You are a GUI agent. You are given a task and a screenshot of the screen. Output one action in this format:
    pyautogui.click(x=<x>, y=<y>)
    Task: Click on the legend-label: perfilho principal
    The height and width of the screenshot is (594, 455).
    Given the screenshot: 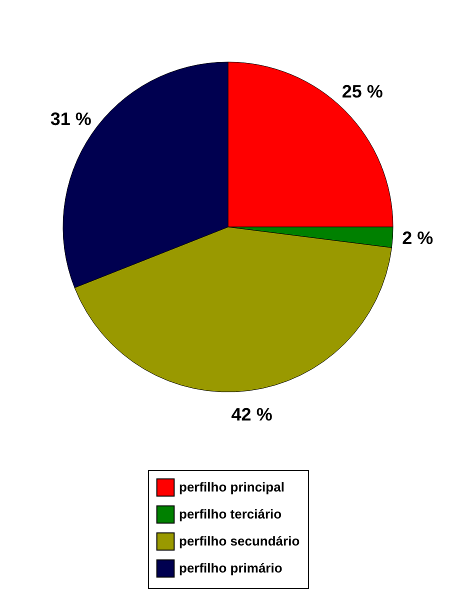 What is the action you would take?
    pyautogui.click(x=231, y=487)
    